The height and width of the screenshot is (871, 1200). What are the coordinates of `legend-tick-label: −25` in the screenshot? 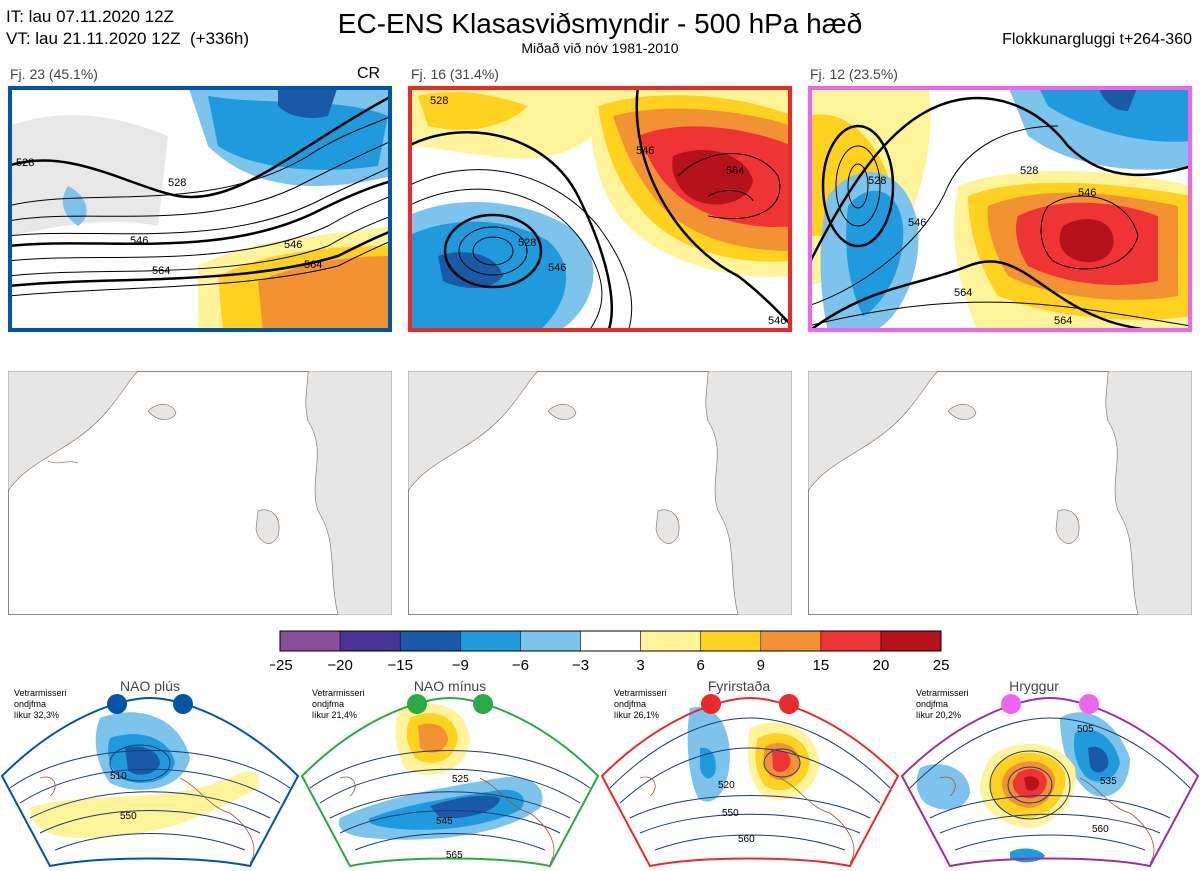 It's located at (281, 665).